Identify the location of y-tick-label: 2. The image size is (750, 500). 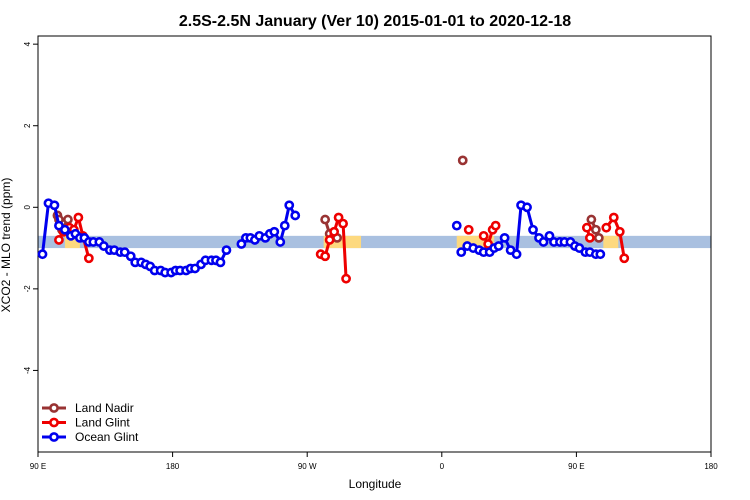
(27, 125).